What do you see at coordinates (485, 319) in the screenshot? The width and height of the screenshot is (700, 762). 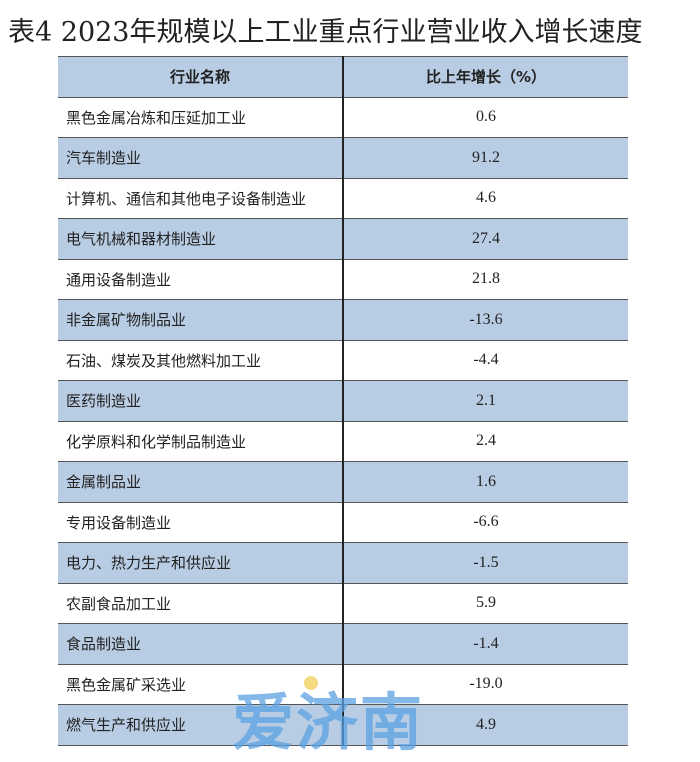 I see `growth-value: -13.6` at bounding box center [485, 319].